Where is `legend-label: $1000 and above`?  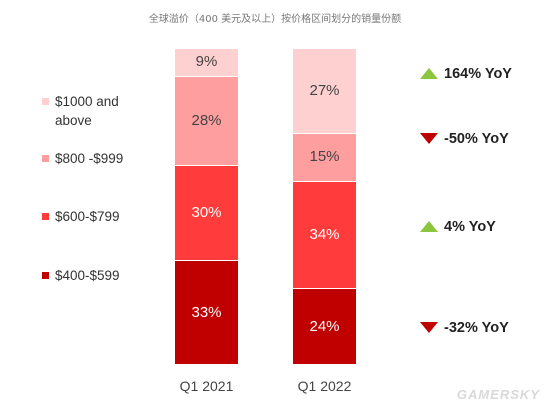 legend-label: $1000 and above is located at coordinates (87, 111).